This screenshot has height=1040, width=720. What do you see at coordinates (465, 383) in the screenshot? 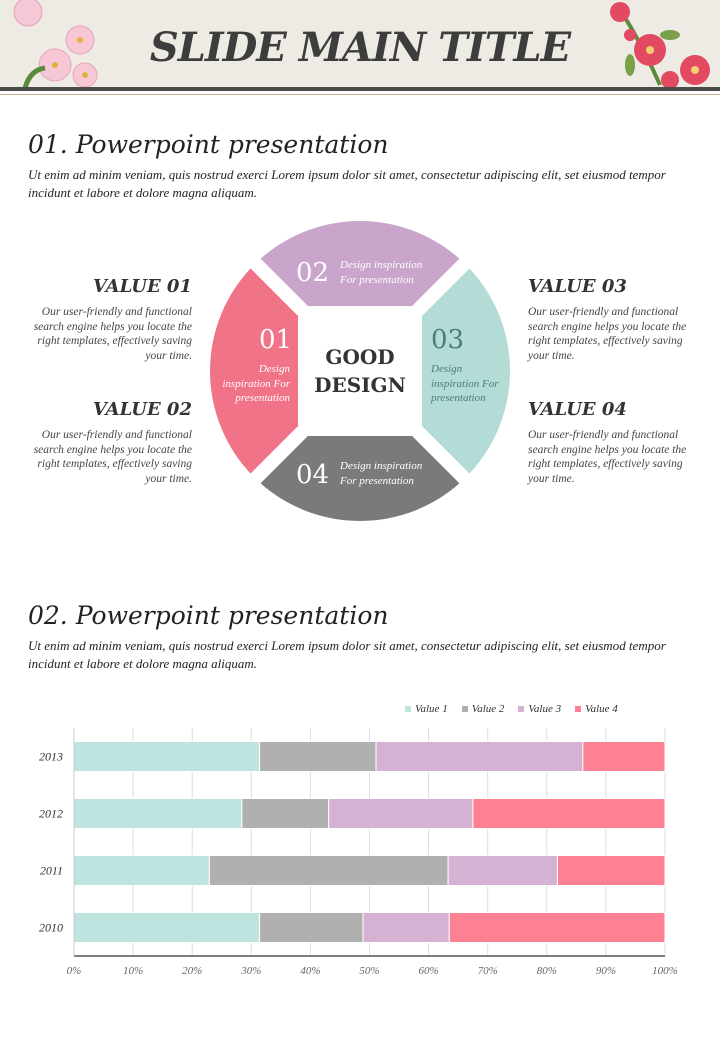
I see `segment-03-label: Design inspiration For presentation` at bounding box center [465, 383].